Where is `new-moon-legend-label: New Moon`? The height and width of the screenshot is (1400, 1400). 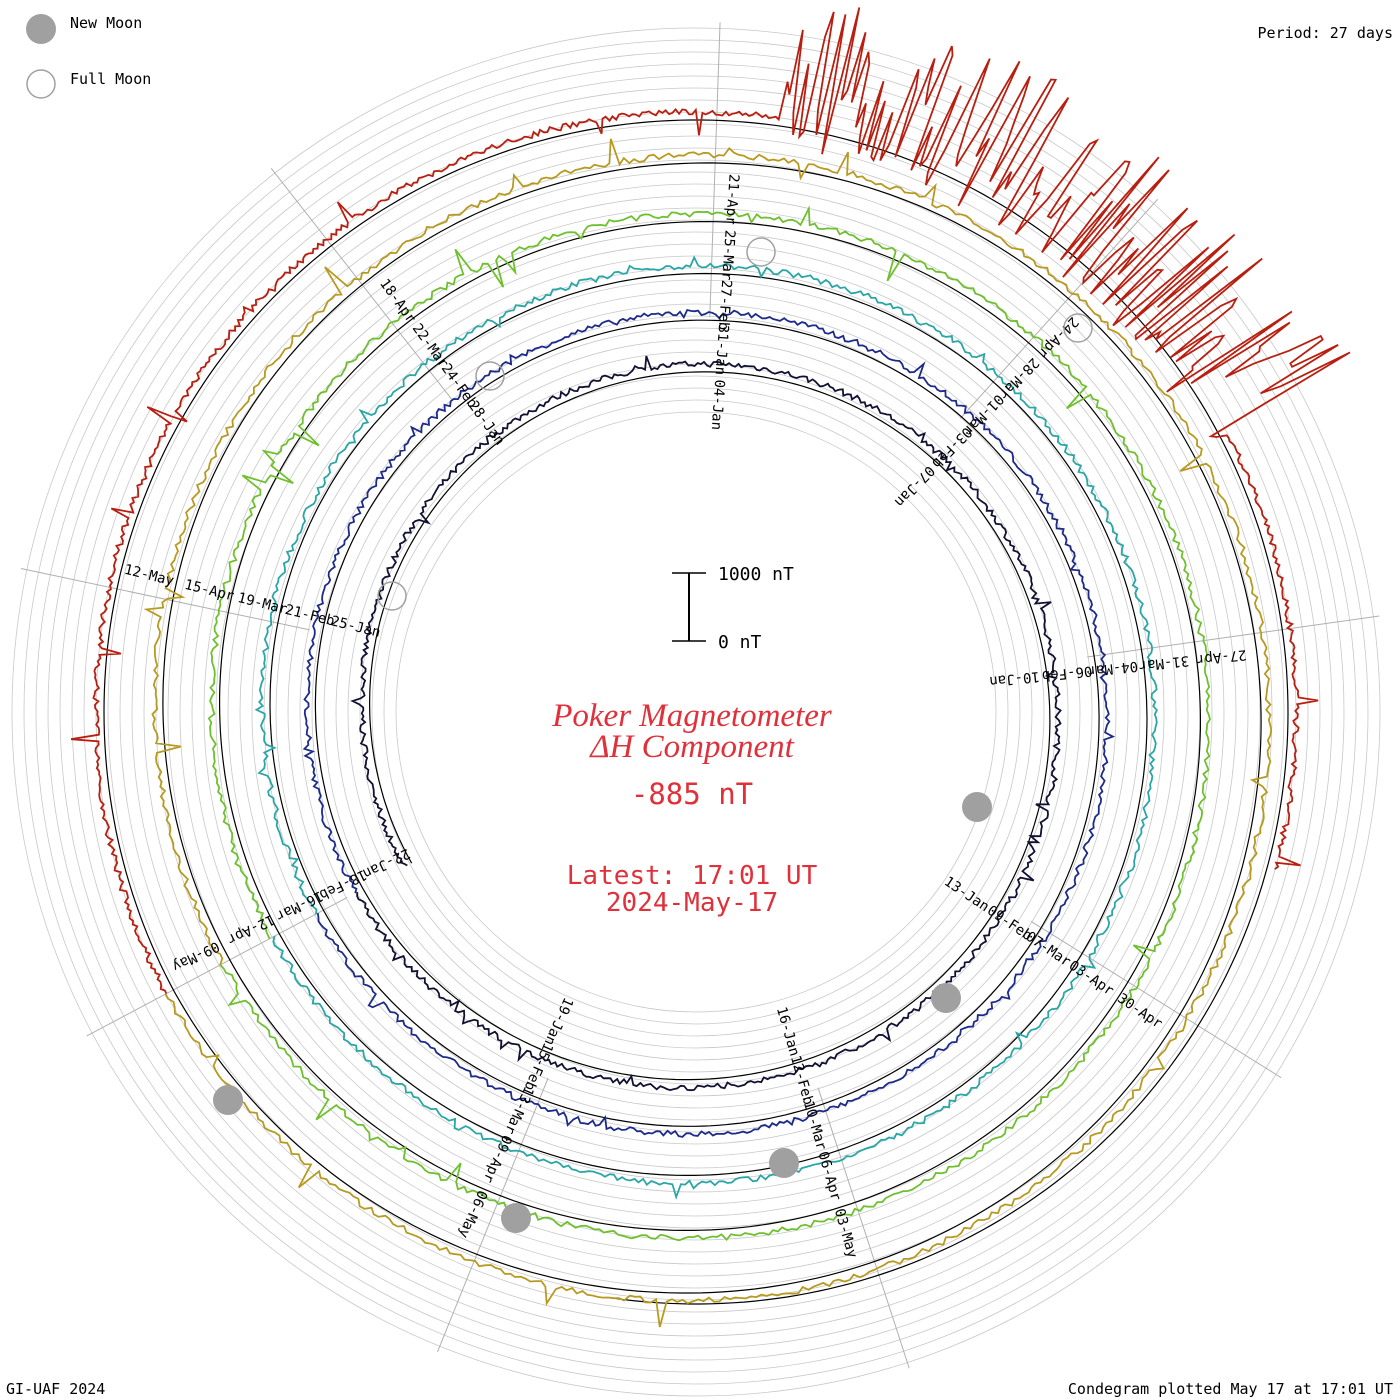 new-moon-legend-label: New Moon is located at coordinates (106, 23).